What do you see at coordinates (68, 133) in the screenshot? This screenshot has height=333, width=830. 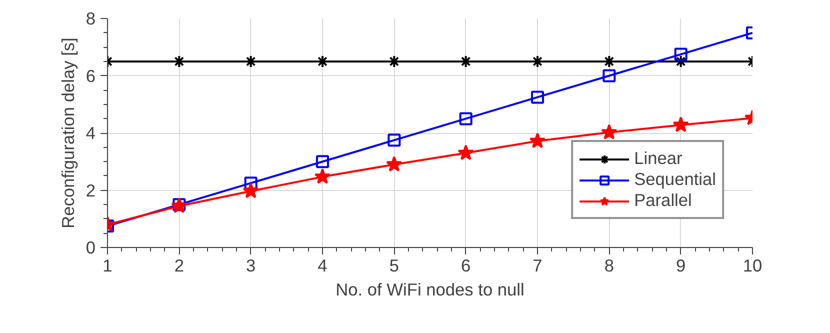 I see `y-axis-title: Reconfiguration delay [s]` at bounding box center [68, 133].